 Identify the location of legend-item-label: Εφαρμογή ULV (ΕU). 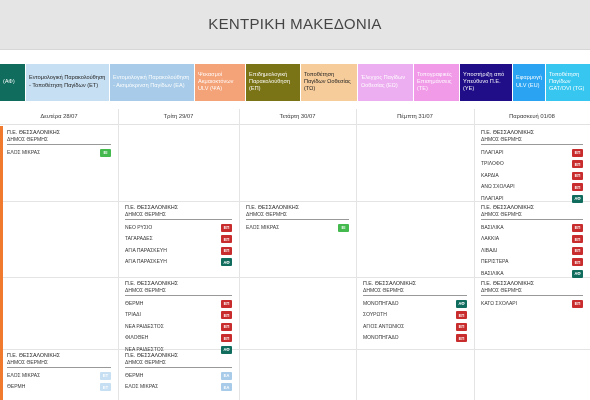
(529, 82).